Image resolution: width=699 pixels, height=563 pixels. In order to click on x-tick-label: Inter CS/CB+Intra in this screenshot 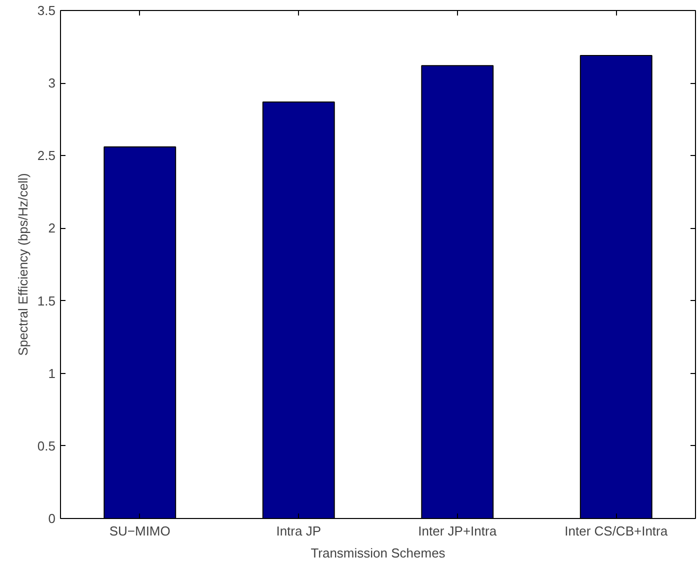, I will do `click(616, 531)`.